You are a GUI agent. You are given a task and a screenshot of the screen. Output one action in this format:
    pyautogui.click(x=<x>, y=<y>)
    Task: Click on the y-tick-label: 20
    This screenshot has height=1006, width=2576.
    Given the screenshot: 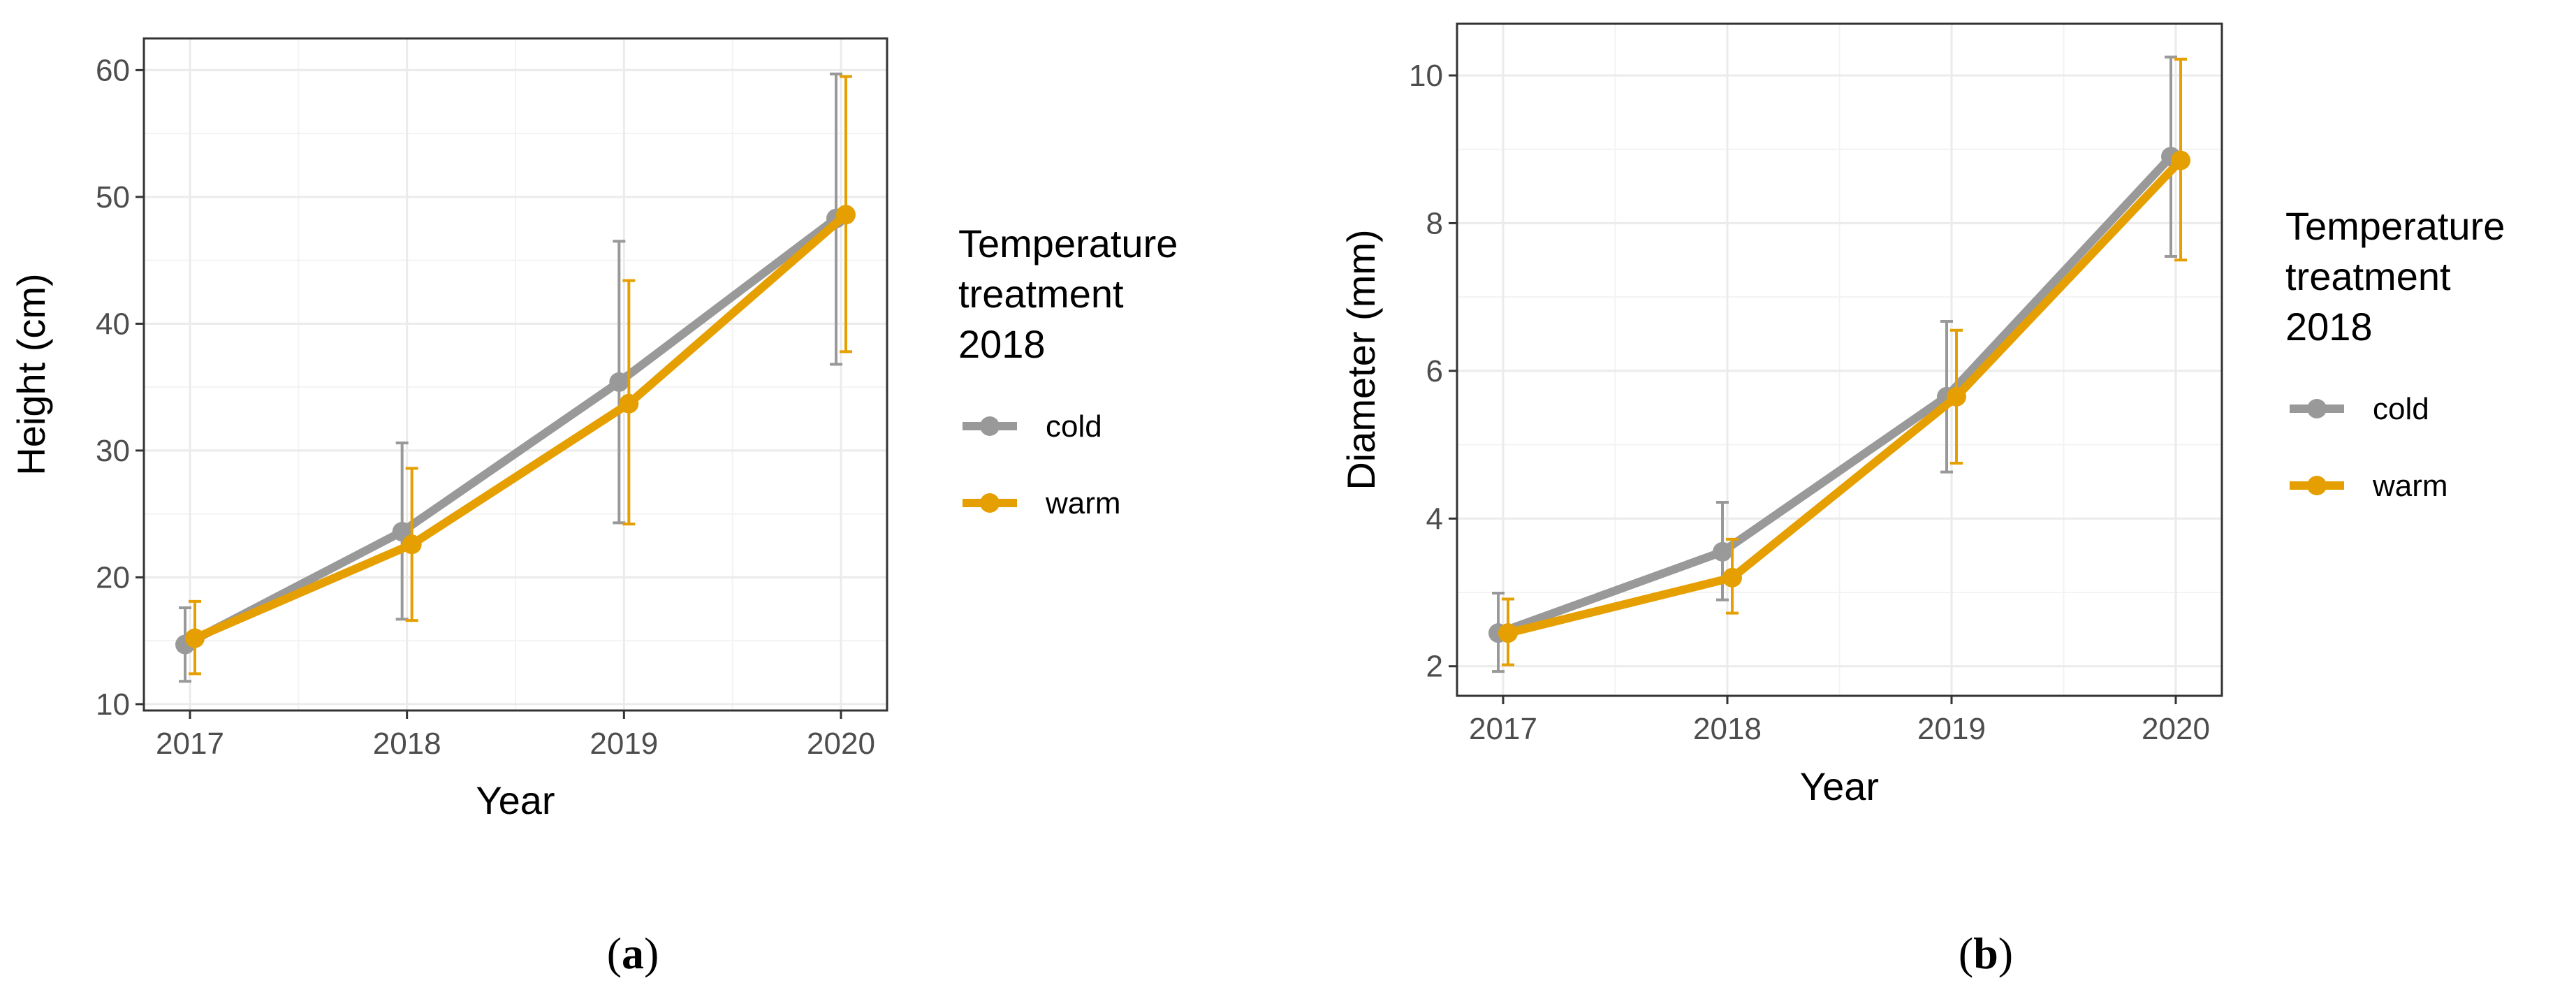 What is the action you would take?
    pyautogui.click(x=113, y=577)
    